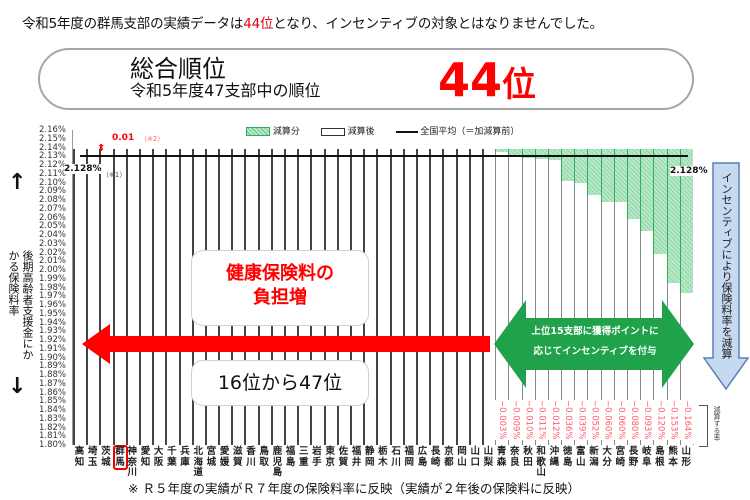 Image resolution: width=750 pixels, height=500 pixels. I want to click on burden-line1: 健康保険料の, so click(280, 273).